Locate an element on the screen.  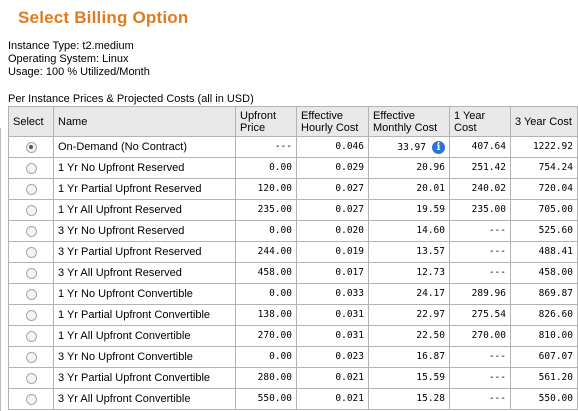
monthly-cost-cell: 14.60 is located at coordinates (409, 231).